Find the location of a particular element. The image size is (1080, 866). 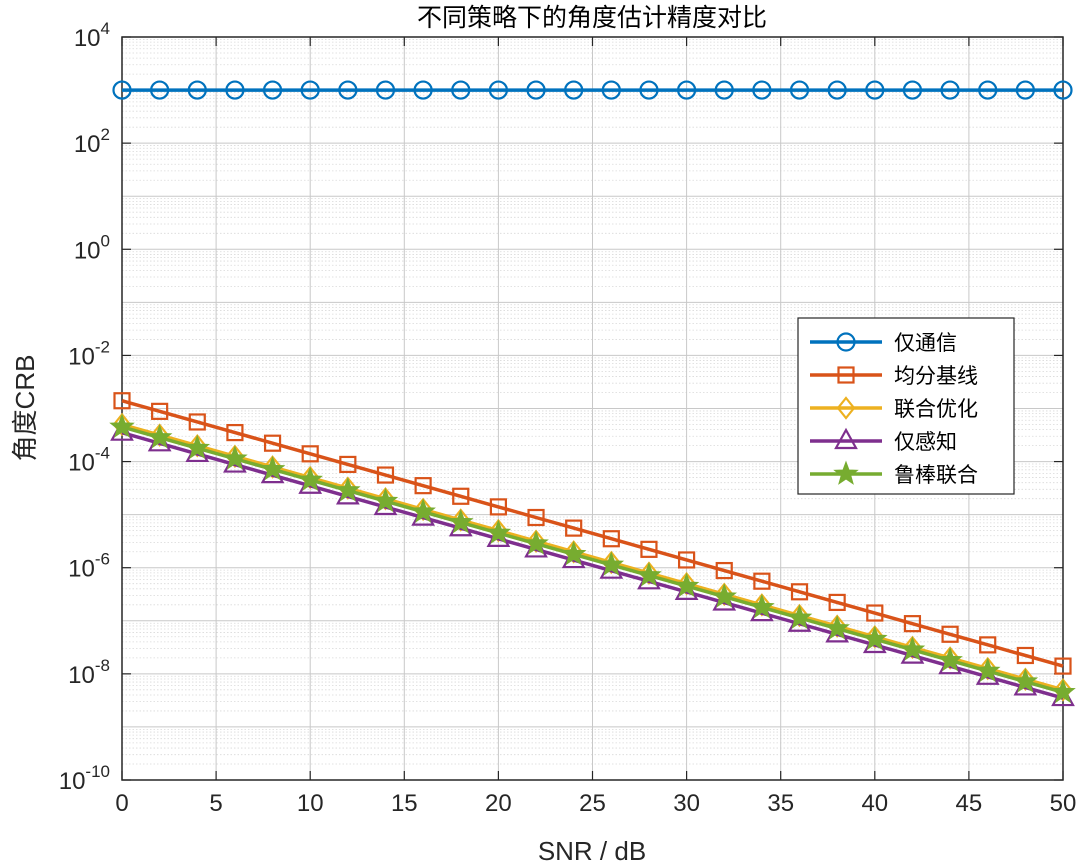

x-tick-label: 5 is located at coordinates (215, 803).